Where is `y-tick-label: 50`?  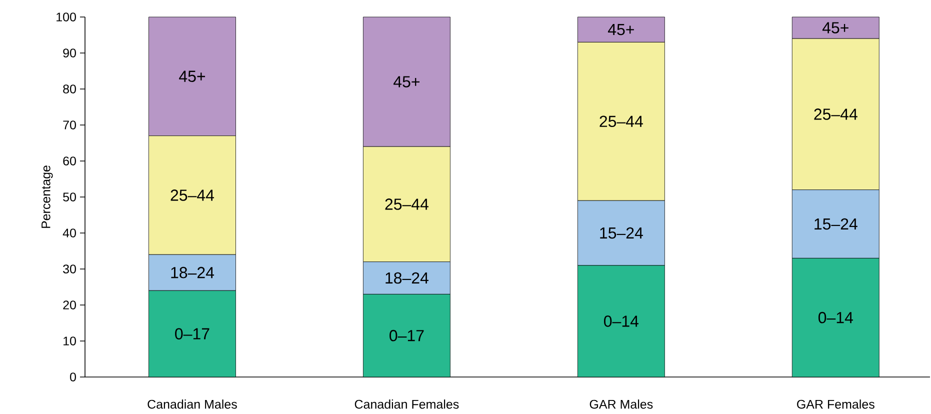
y-tick-label: 50 is located at coordinates (69, 197).